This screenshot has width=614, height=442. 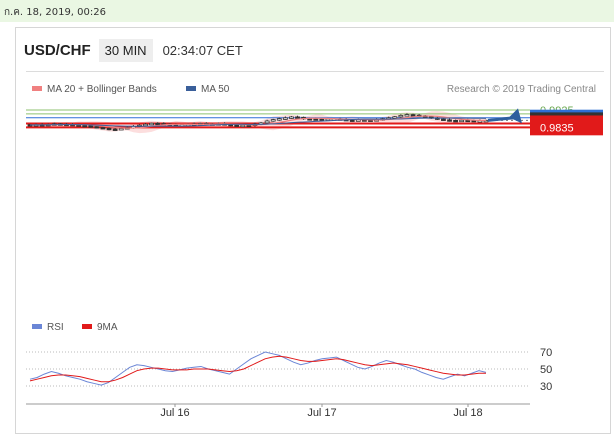 What do you see at coordinates (504, 116) in the screenshot?
I see `forecast-arrow` at bounding box center [504, 116].